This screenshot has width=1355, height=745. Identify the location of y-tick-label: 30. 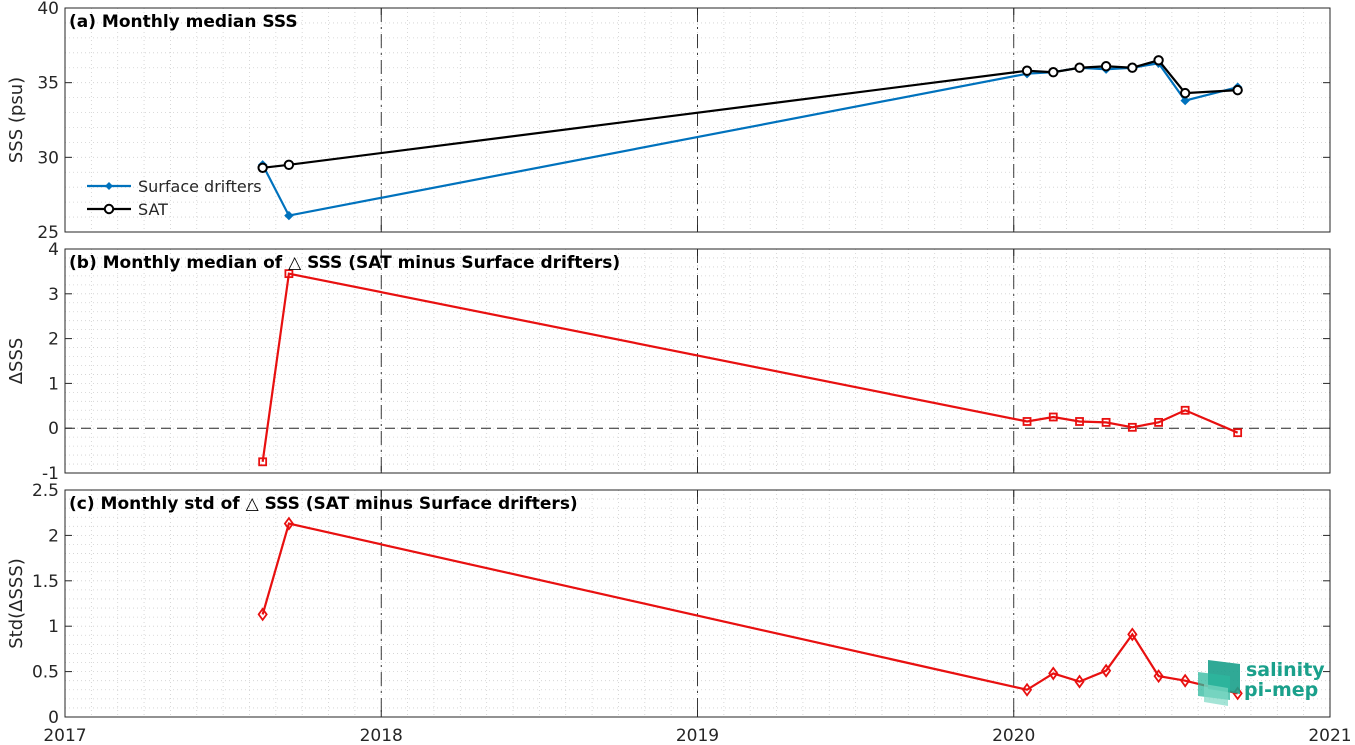
(48, 158).